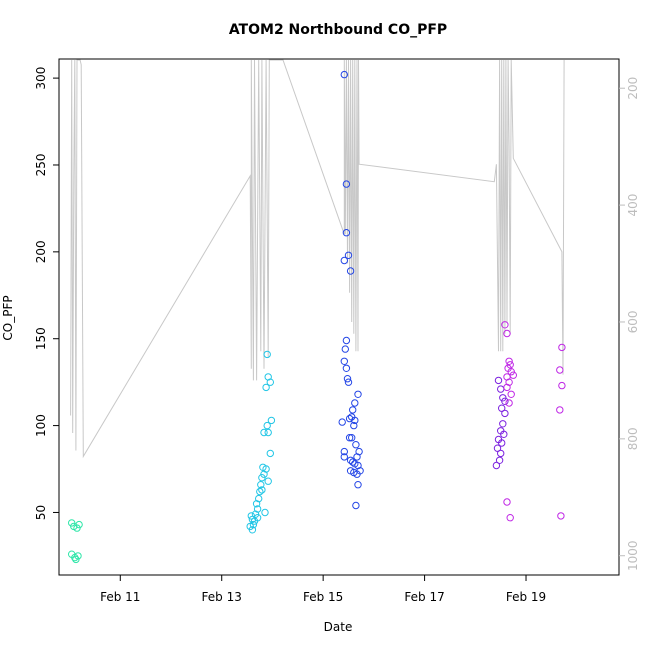 This screenshot has width=650, height=655. What do you see at coordinates (633, 438) in the screenshot?
I see `y2-tick-label: 800` at bounding box center [633, 438].